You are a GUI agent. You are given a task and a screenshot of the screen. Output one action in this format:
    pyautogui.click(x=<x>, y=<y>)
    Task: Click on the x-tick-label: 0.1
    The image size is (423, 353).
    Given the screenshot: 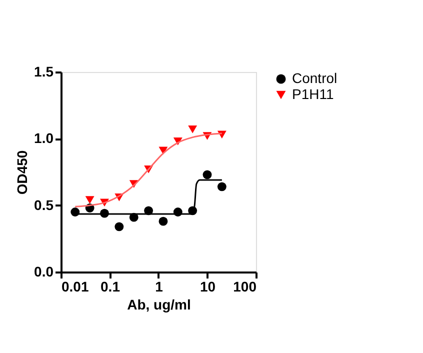 What is the action you would take?
    pyautogui.click(x=110, y=286)
    